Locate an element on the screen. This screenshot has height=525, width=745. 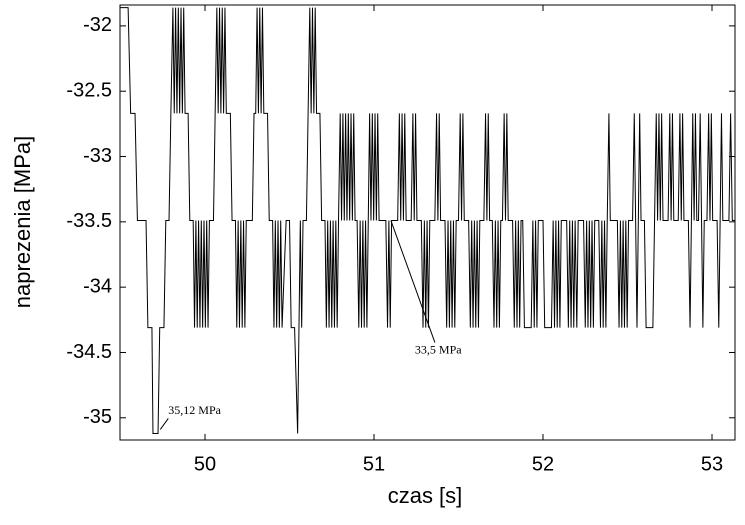
x-tick-label: 51 is located at coordinates (374, 464).